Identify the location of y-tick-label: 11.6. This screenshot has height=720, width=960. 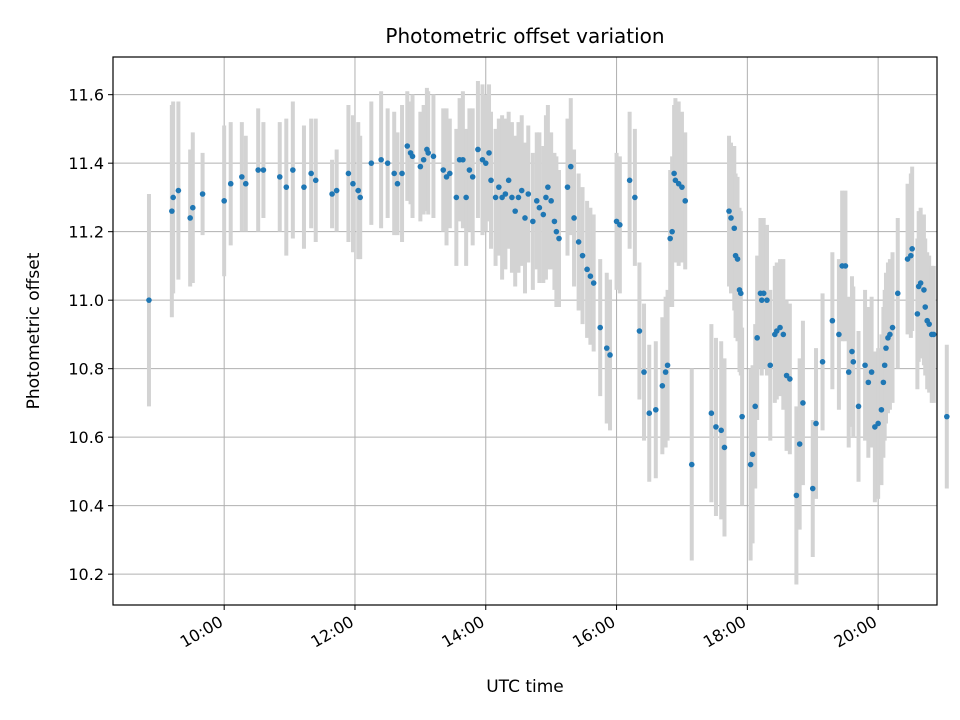
(86, 95).